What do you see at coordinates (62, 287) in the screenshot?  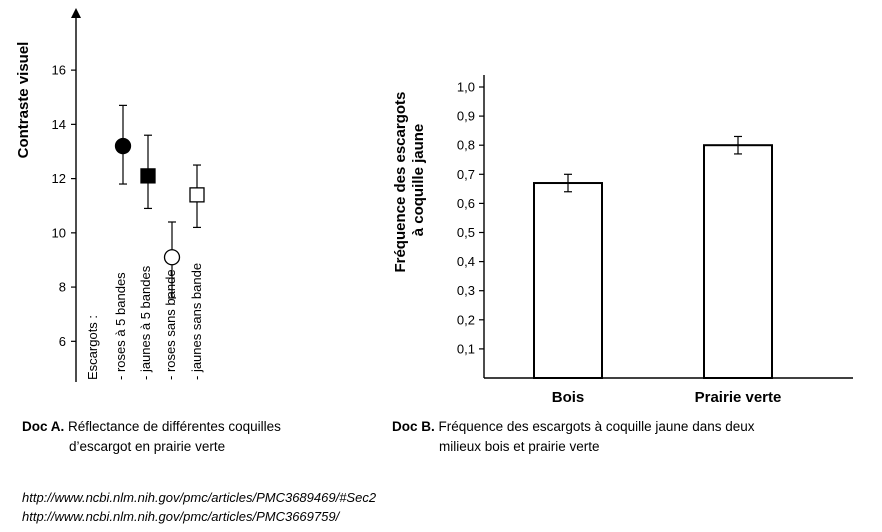 I see `chart-a-y-tick-label: 8` at bounding box center [62, 287].